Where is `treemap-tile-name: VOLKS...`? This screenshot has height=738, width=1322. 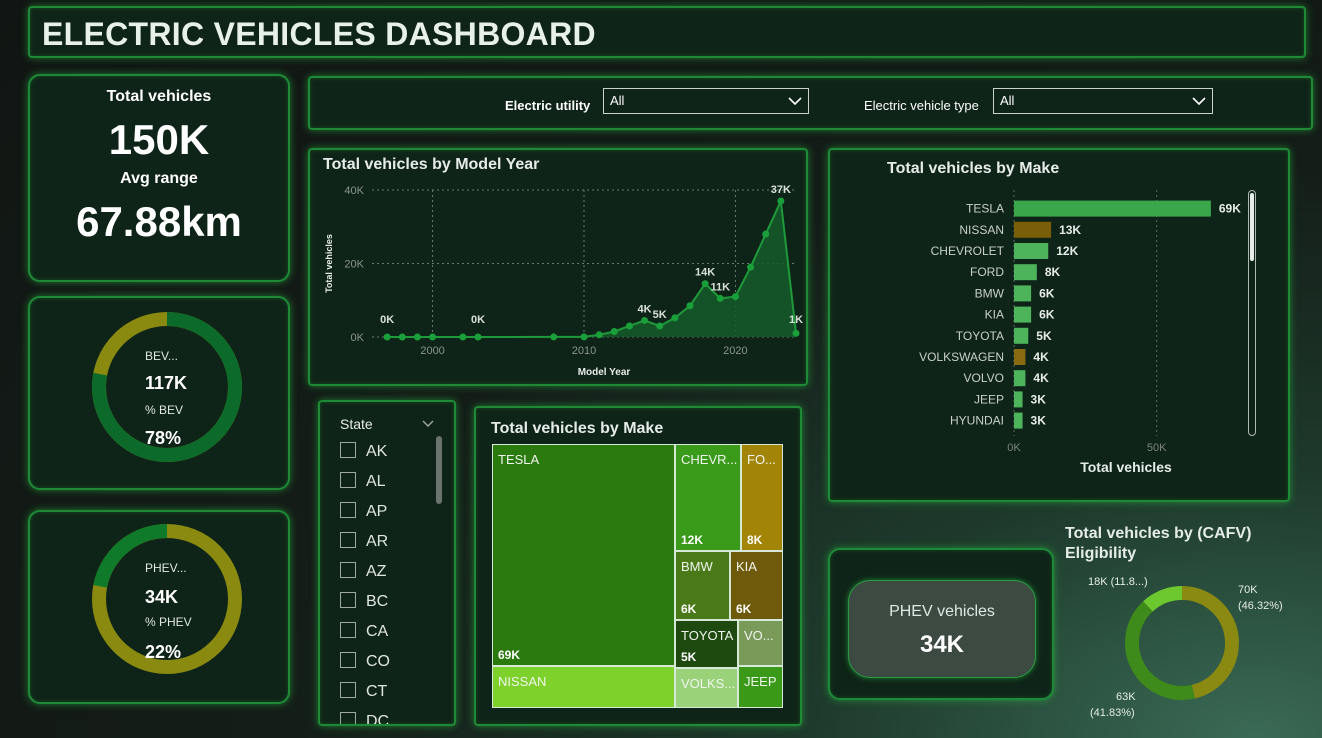 treemap-tile-name: VOLKS... is located at coordinates (708, 683).